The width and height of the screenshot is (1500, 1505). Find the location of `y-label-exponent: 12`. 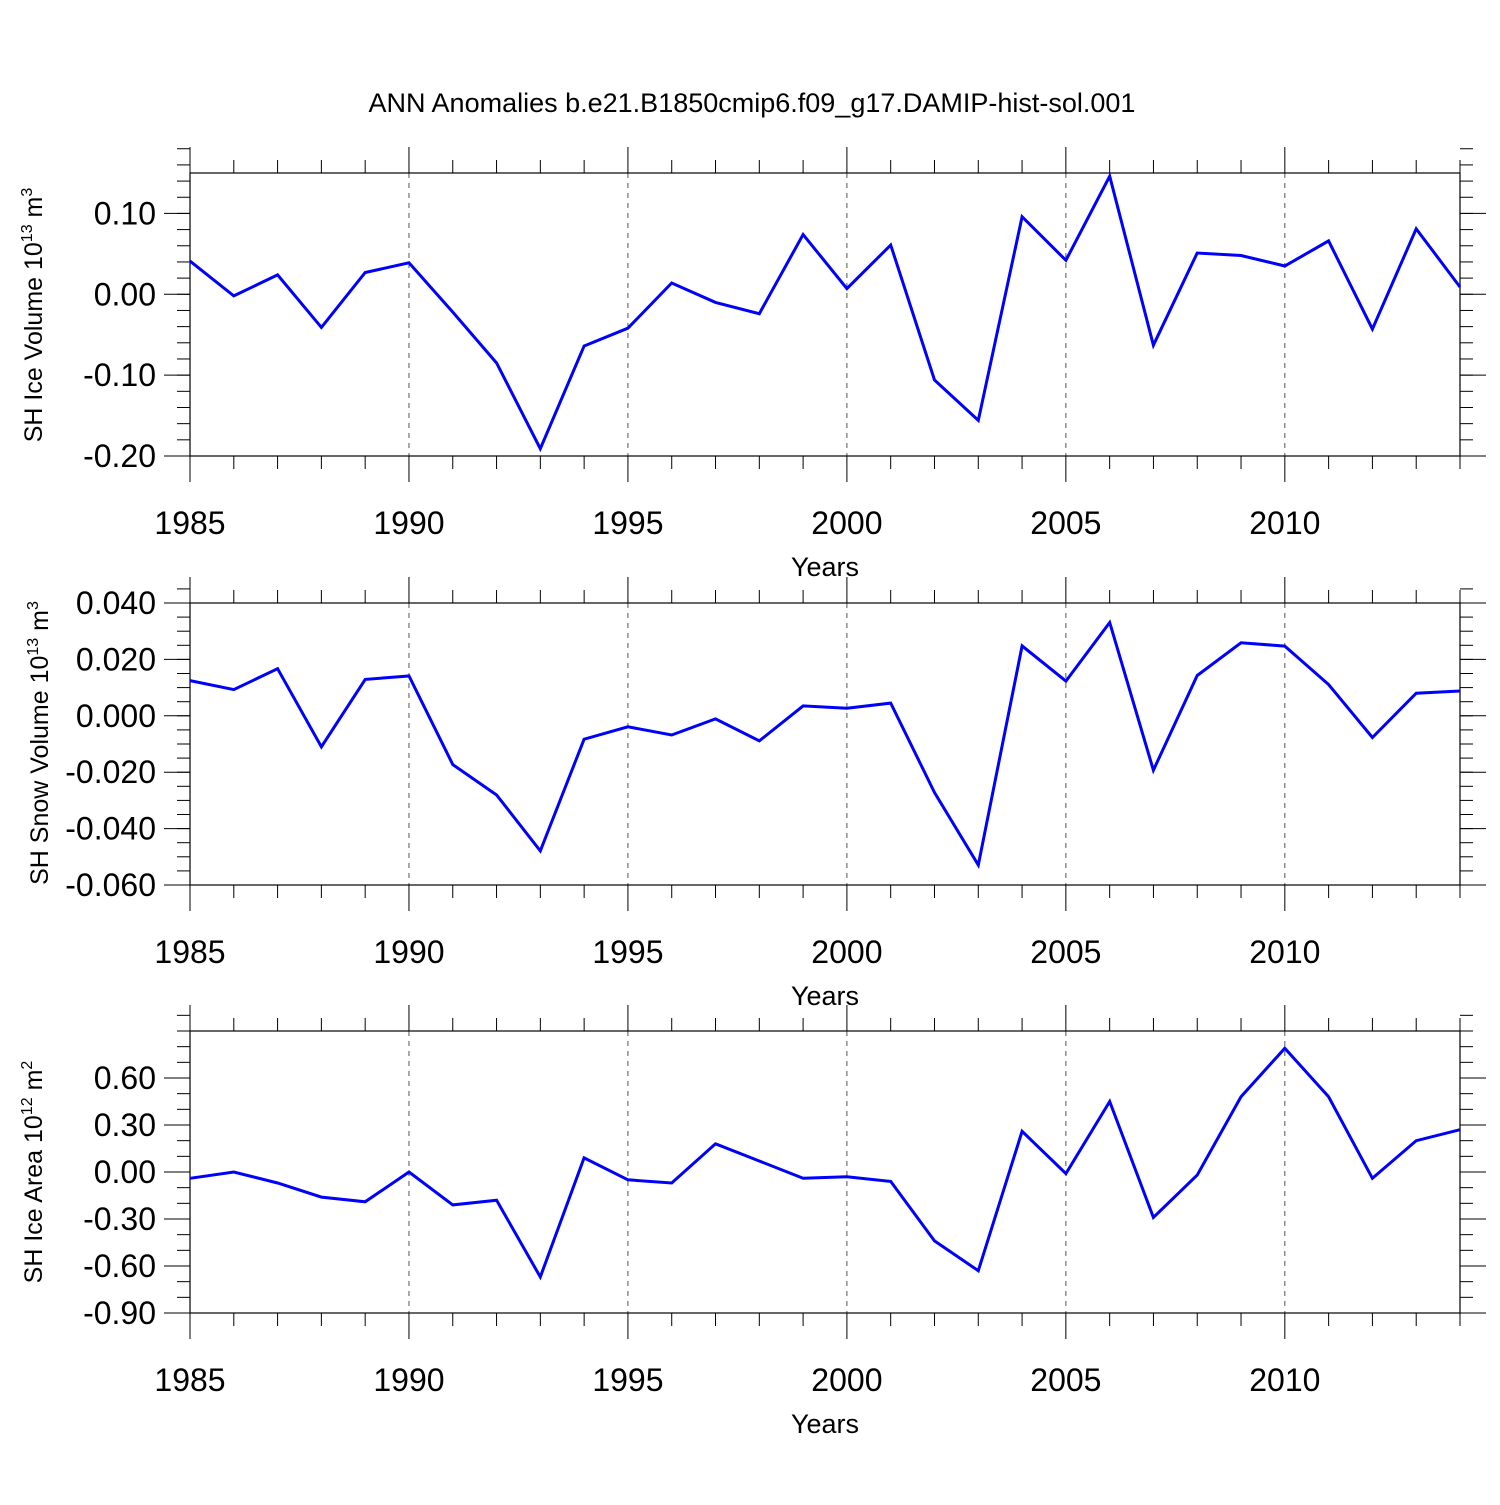

y-label-exponent: 12 is located at coordinates (27, 1106).